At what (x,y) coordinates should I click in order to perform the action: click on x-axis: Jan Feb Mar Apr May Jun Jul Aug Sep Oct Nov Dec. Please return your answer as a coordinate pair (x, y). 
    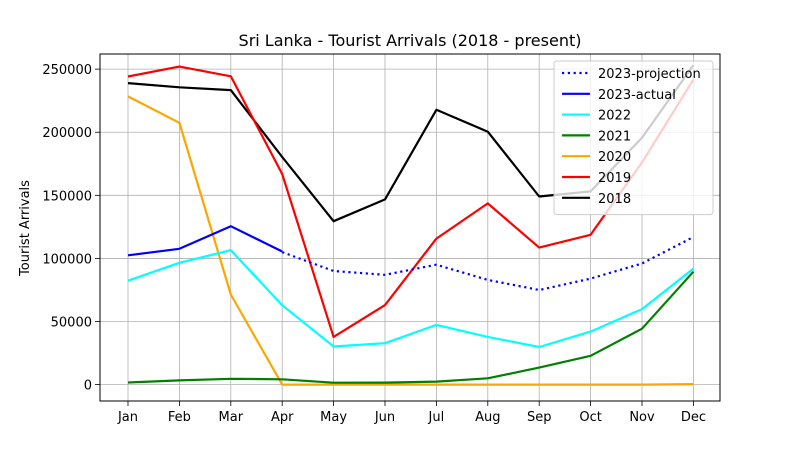
    Looking at the image, I should click on (411, 413).